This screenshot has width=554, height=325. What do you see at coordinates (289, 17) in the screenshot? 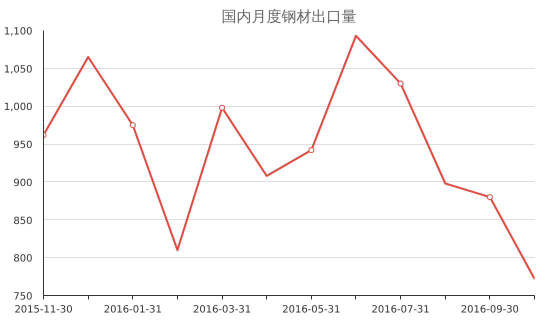
I see `chart-title: 国内月度钢材出口量` at bounding box center [289, 17].